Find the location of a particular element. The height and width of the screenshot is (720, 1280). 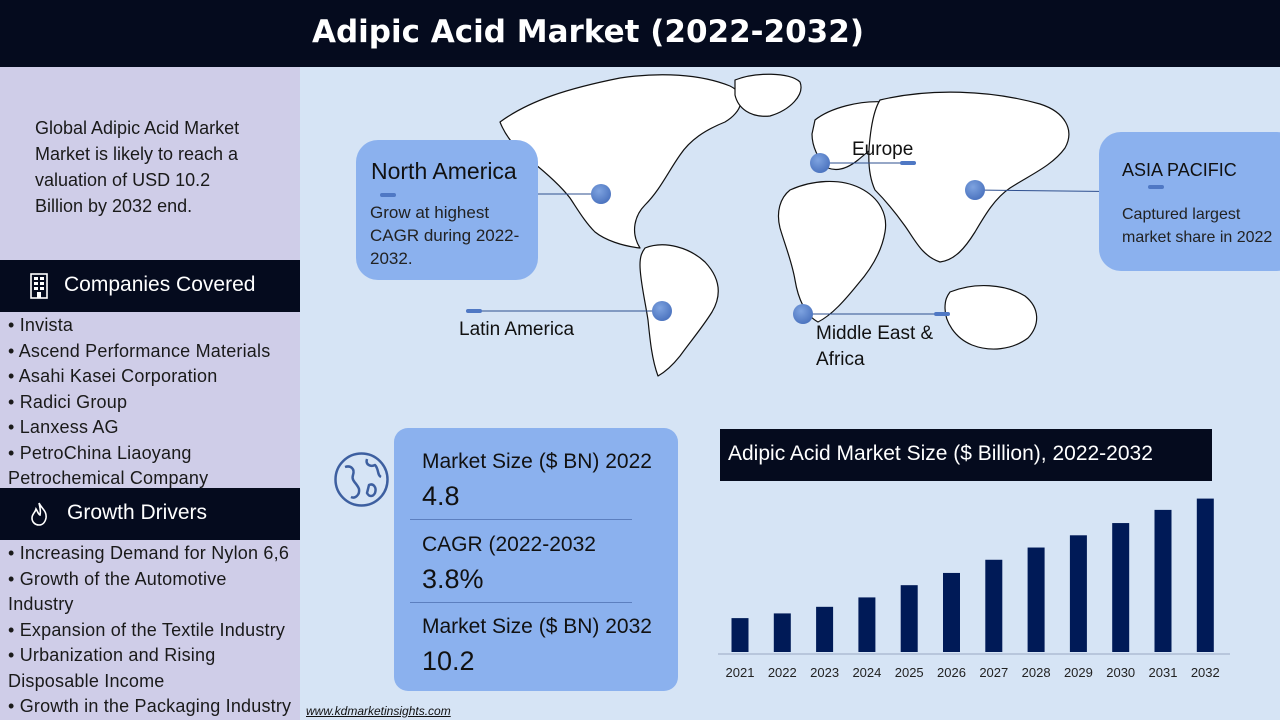

header-bar: Adipic Acid Market (2022-2032) is located at coordinates (640, 33).